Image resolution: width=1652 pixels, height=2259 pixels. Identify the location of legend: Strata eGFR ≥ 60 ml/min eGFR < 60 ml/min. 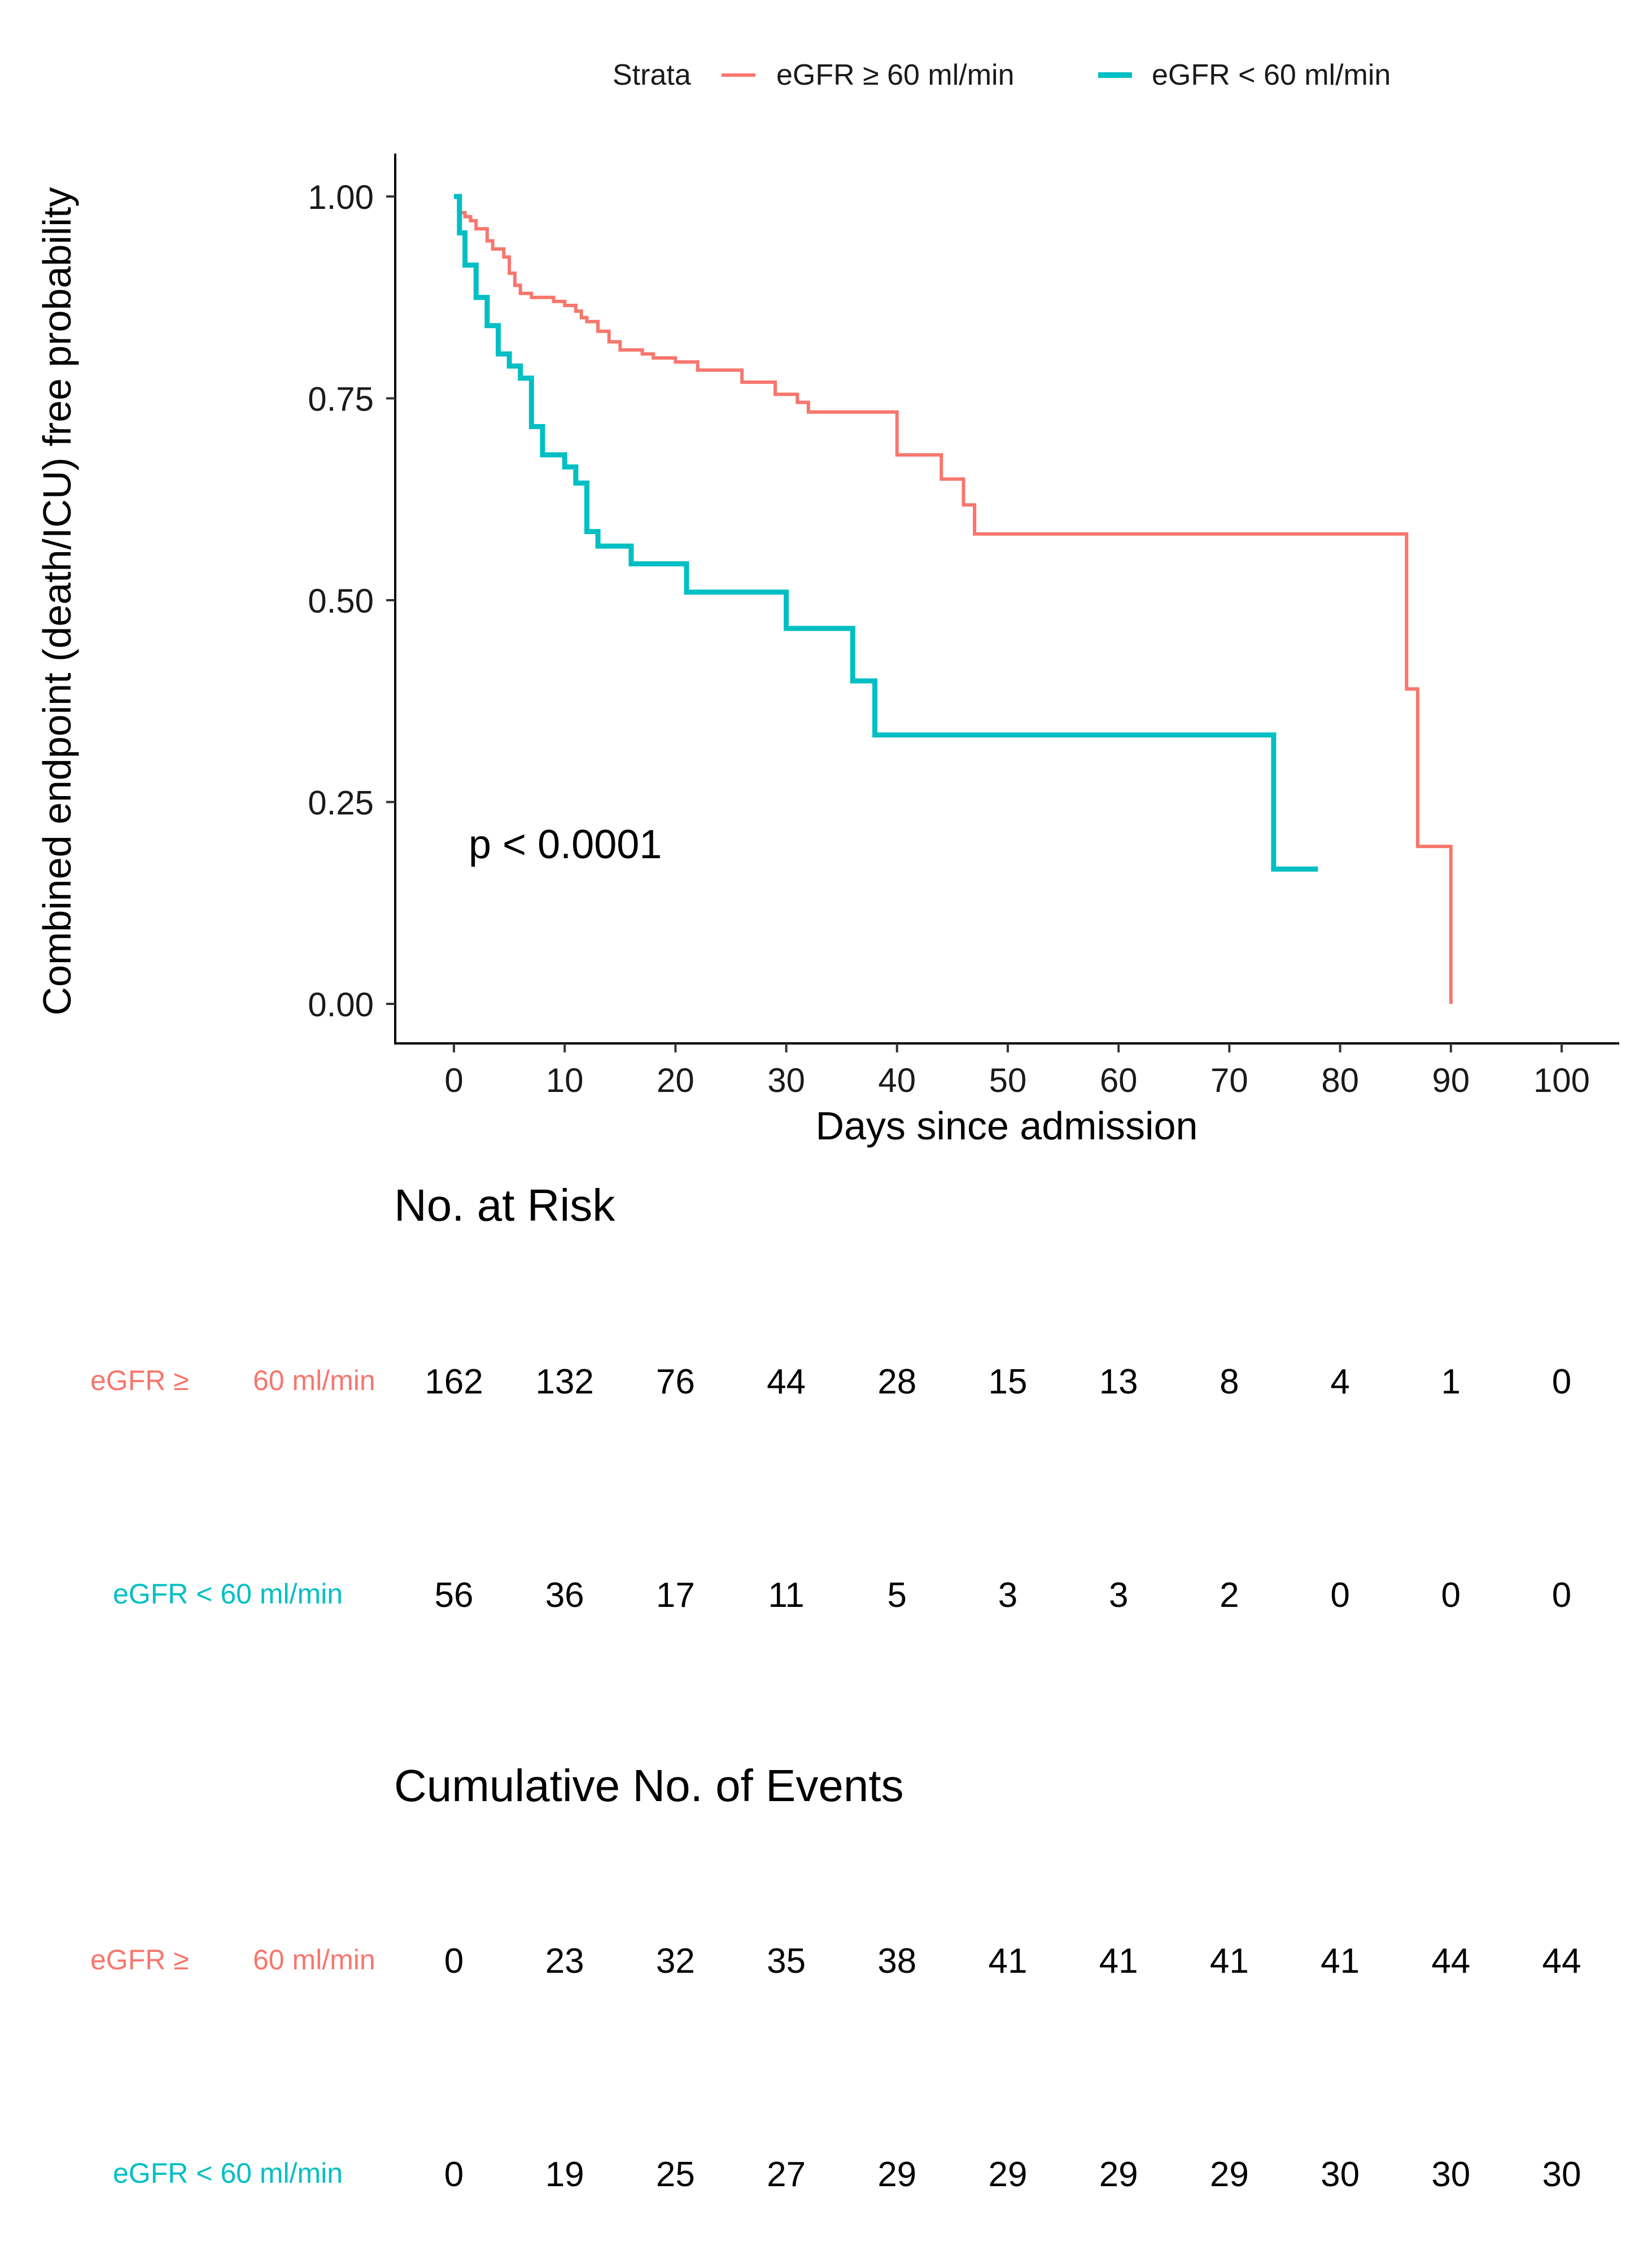
(1002, 75).